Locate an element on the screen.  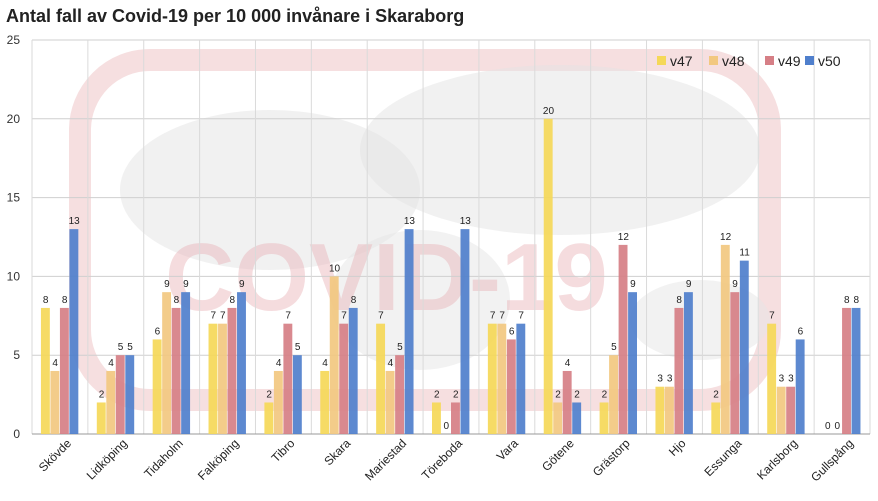
legend: v47 v48 v49 v50 is located at coordinates (749, 61).